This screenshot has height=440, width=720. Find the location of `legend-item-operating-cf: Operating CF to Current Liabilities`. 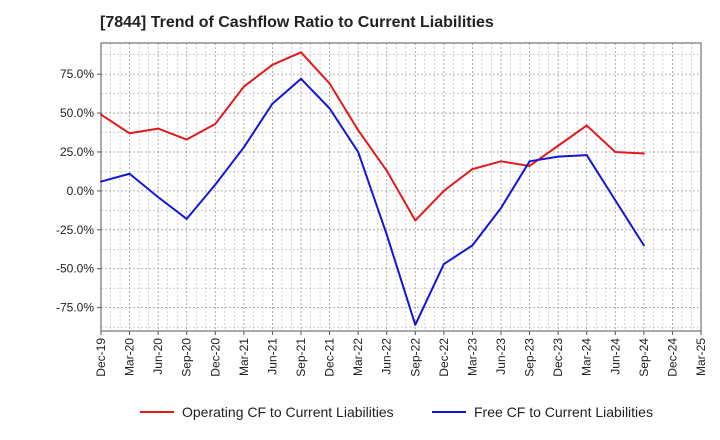

legend-item-operating-cf: Operating CF to Current Liabilities is located at coordinates (267, 412).